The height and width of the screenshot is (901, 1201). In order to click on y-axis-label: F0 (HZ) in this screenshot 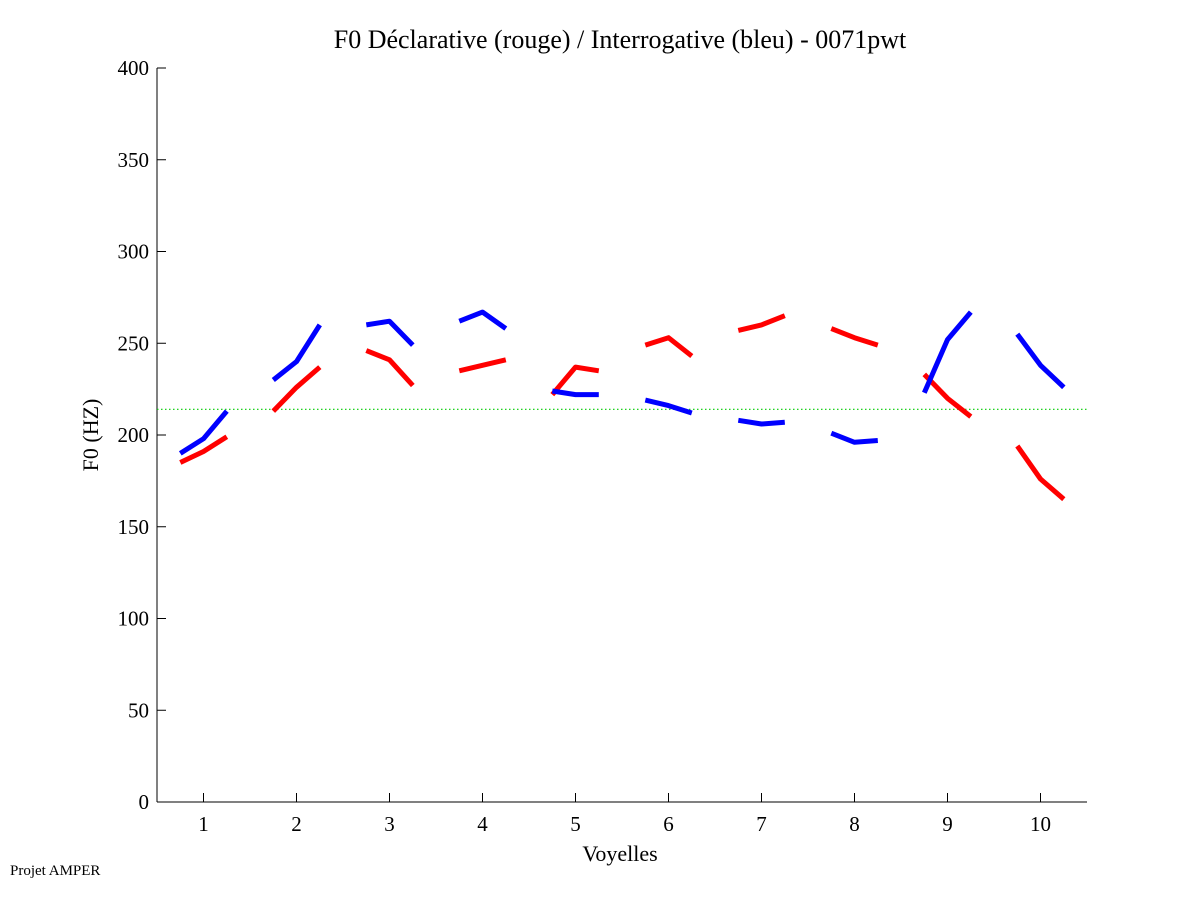, I will do `click(90, 435)`.